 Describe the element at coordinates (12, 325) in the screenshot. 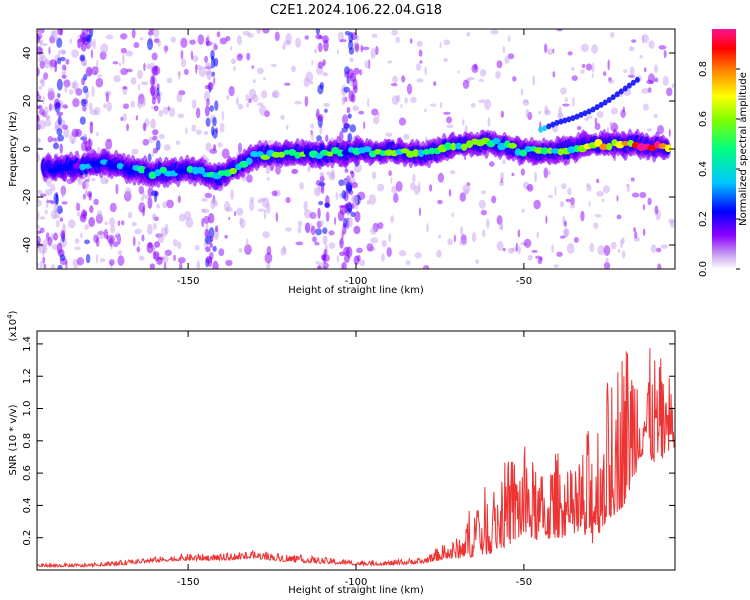

I see `snr-y-multiplier: (x104)` at that location.